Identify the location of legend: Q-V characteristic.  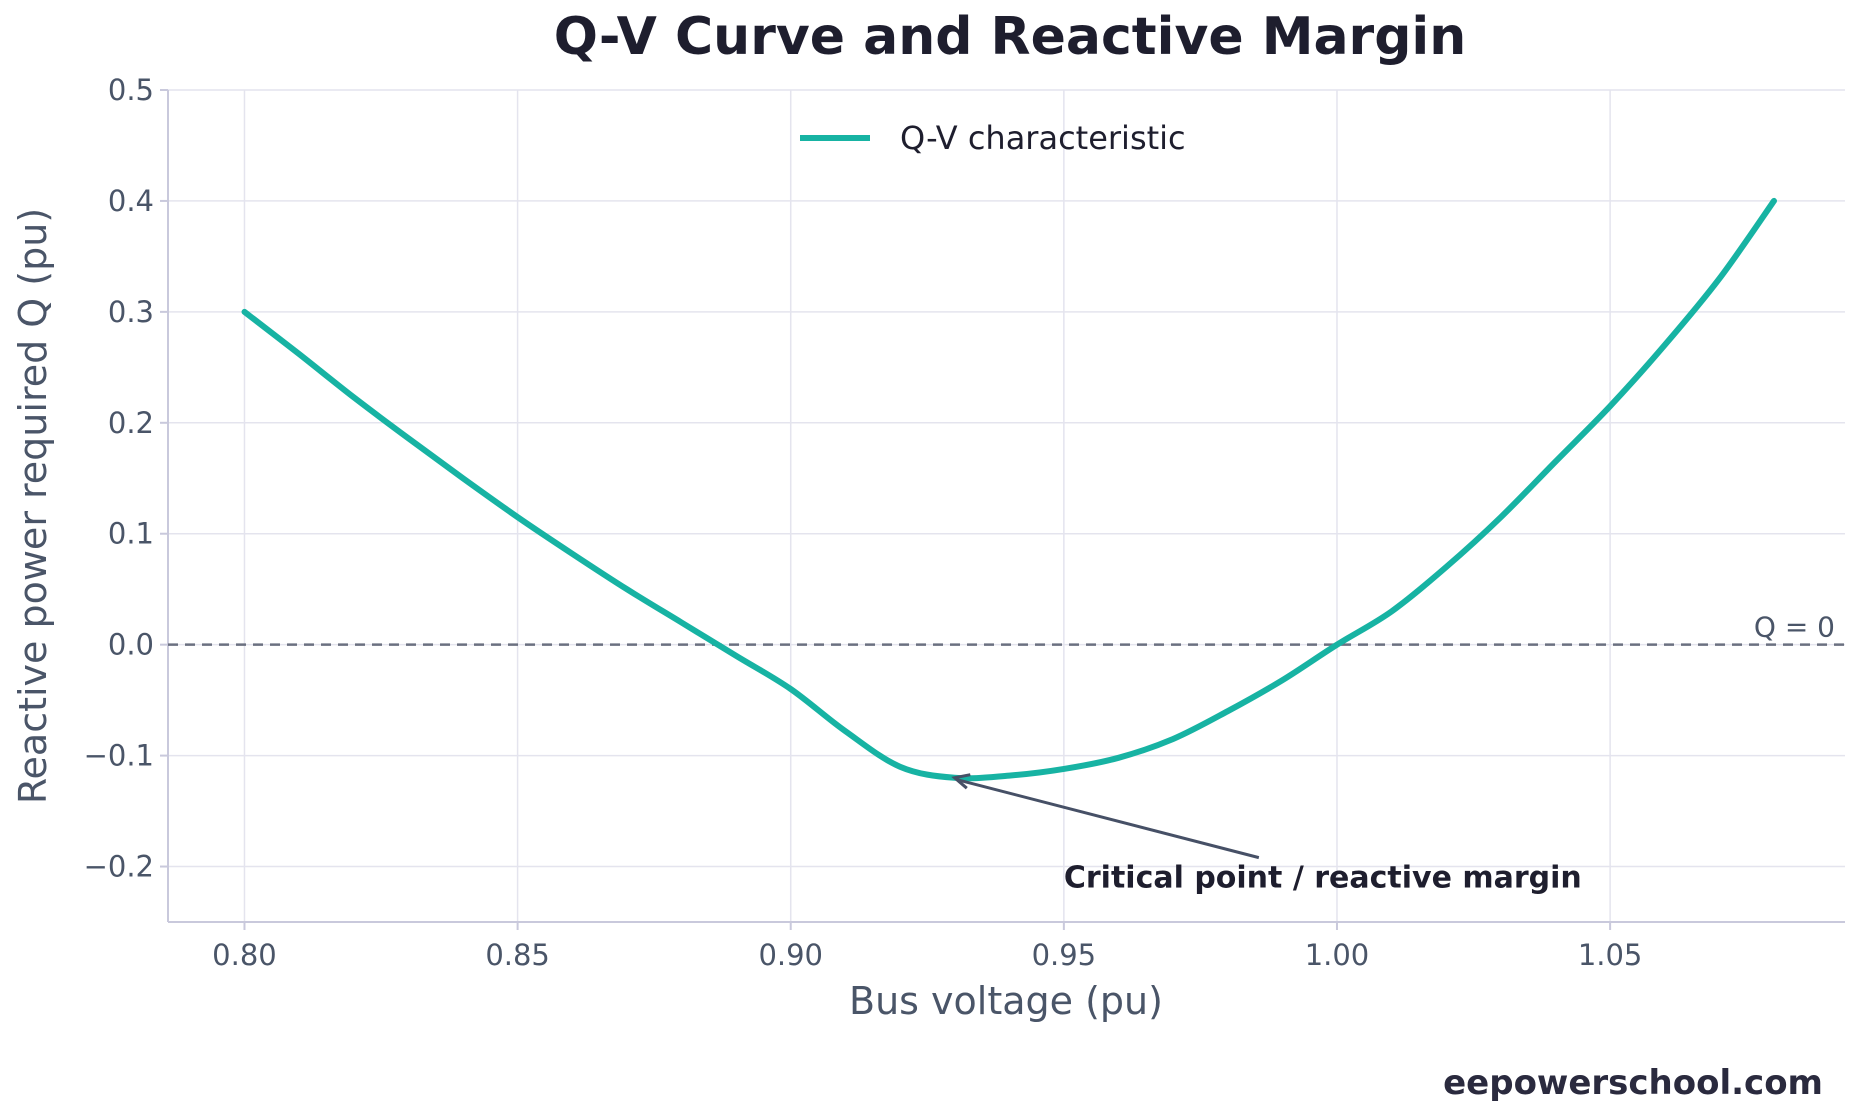
(993, 138).